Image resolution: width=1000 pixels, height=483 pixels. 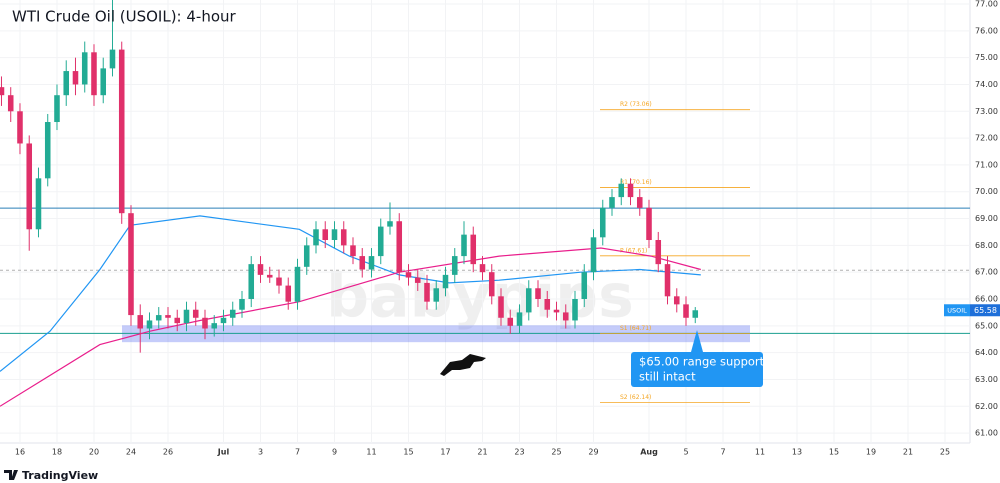 What do you see at coordinates (797, 452) in the screenshot?
I see `x-tick-label: 13` at bounding box center [797, 452].